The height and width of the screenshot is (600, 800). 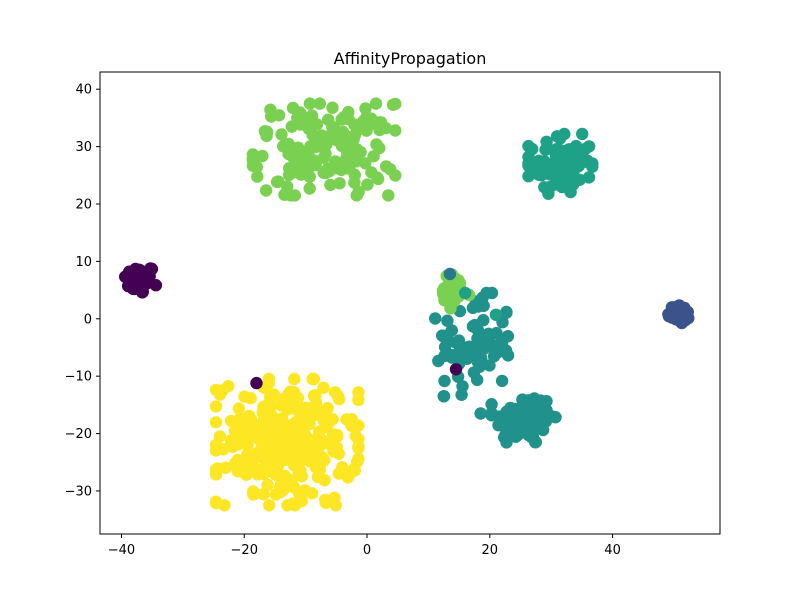 What do you see at coordinates (83, 147) in the screenshot?
I see `y-tick-label: 30` at bounding box center [83, 147].